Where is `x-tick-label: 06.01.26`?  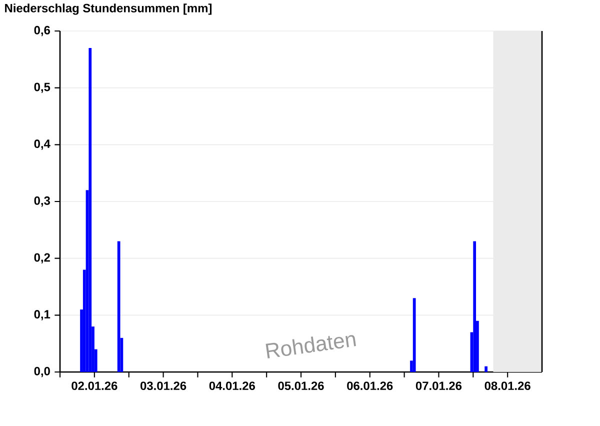 x-tick-label: 06.01.26 is located at coordinates (370, 386).